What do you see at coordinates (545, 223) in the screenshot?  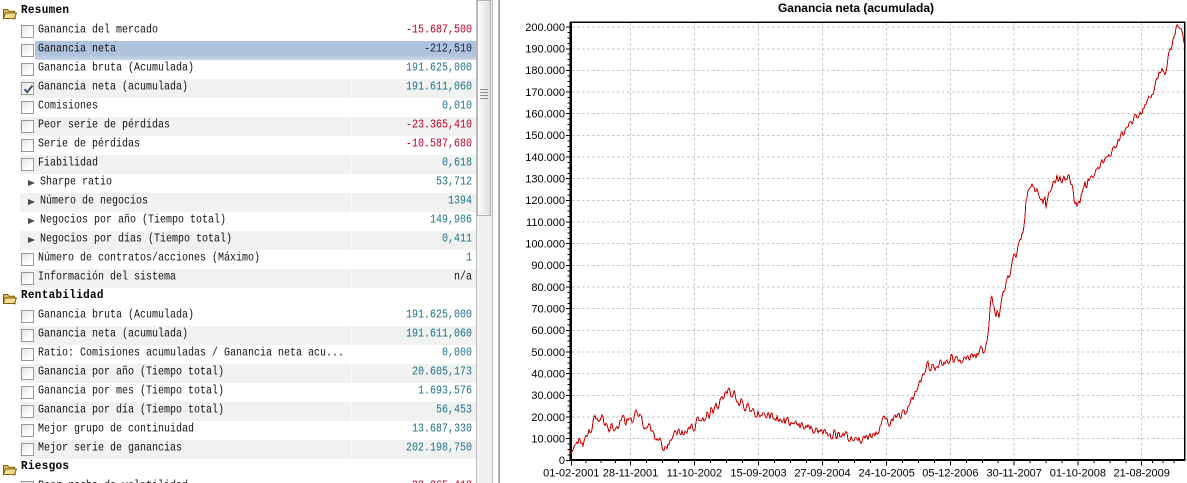 I see `svg-text: 110.000` at bounding box center [545, 223].